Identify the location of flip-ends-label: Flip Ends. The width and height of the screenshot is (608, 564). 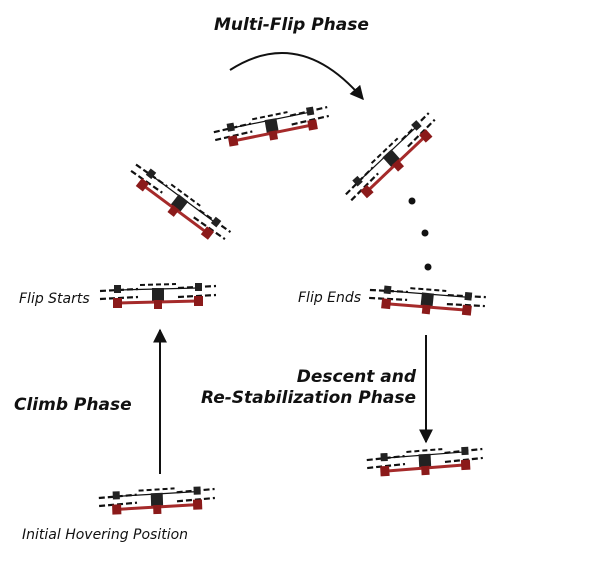
(330, 298).